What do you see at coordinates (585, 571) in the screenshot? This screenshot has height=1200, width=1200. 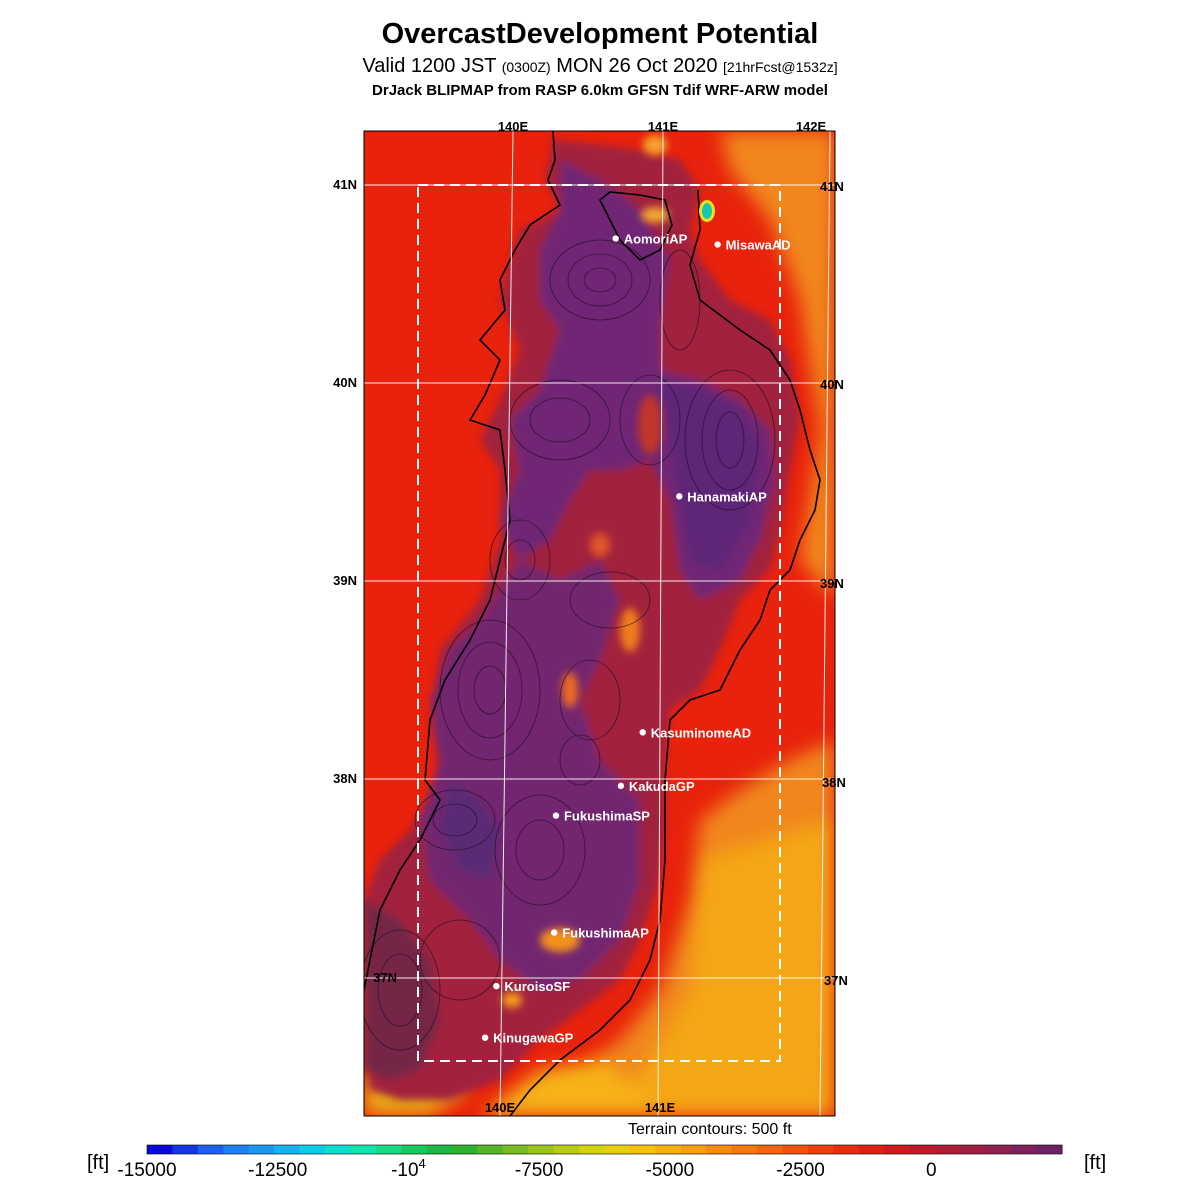 I see `valley-hotspots` at bounding box center [585, 571].